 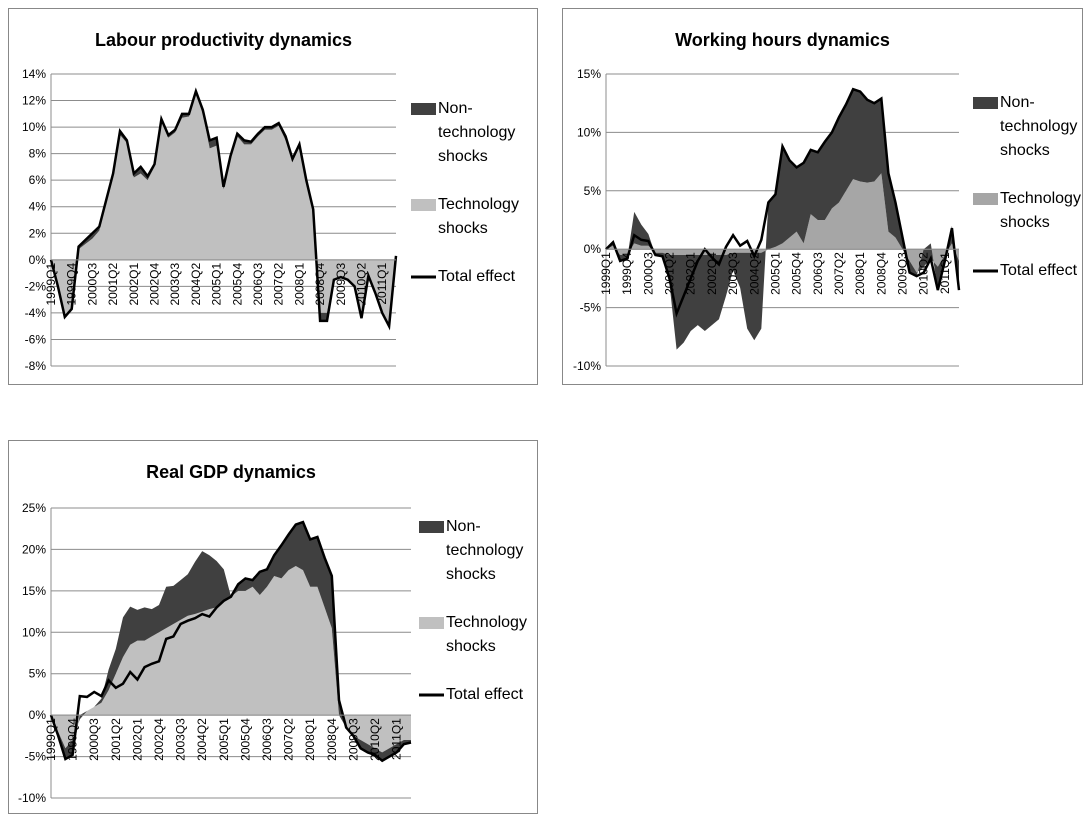 I want to click on y-tick-label: -8%, so click(x=36, y=366).